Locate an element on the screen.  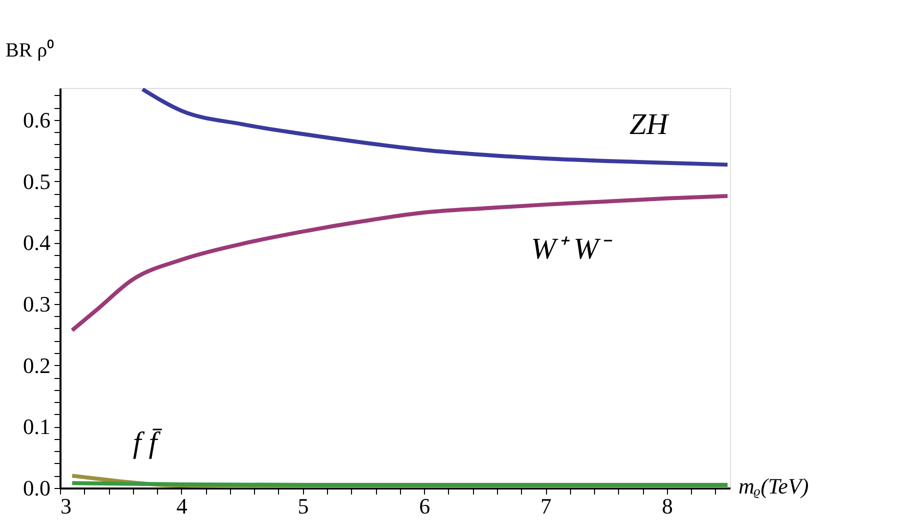
x-axis-title: mᵨ(TeV) is located at coordinates (773, 486).